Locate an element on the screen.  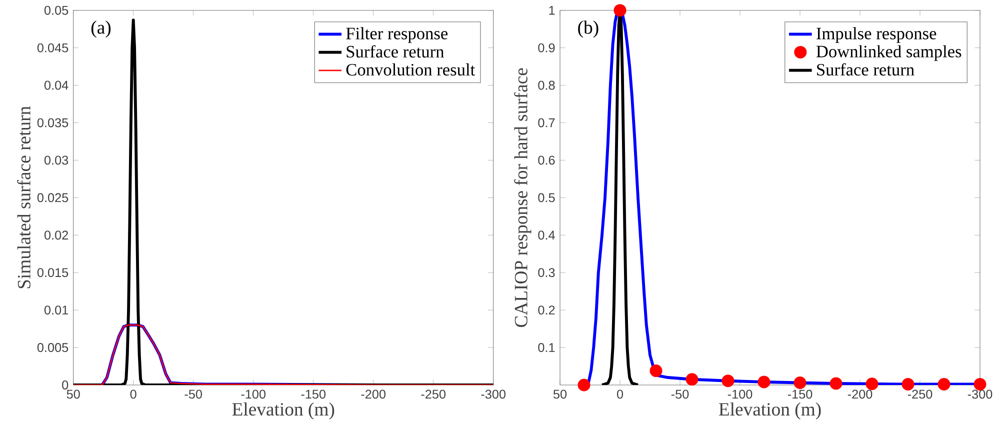
y-tick-label: 0.05 is located at coordinates (56, 10).